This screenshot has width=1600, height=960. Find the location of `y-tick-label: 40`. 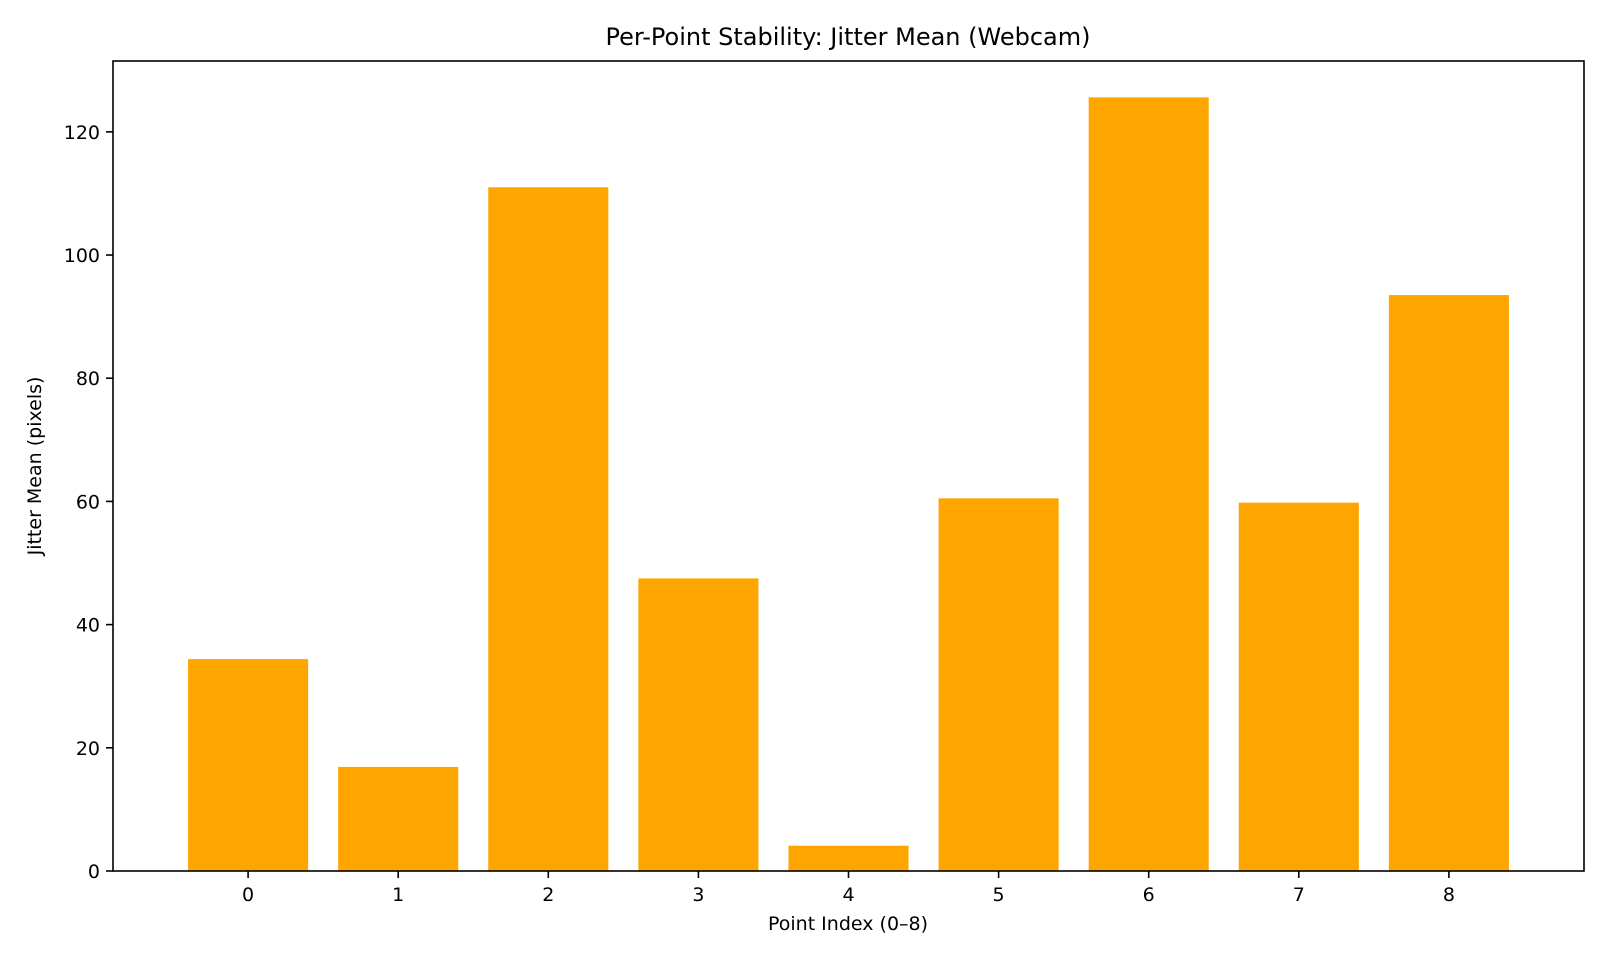

y-tick-label: 40 is located at coordinates (88, 626).